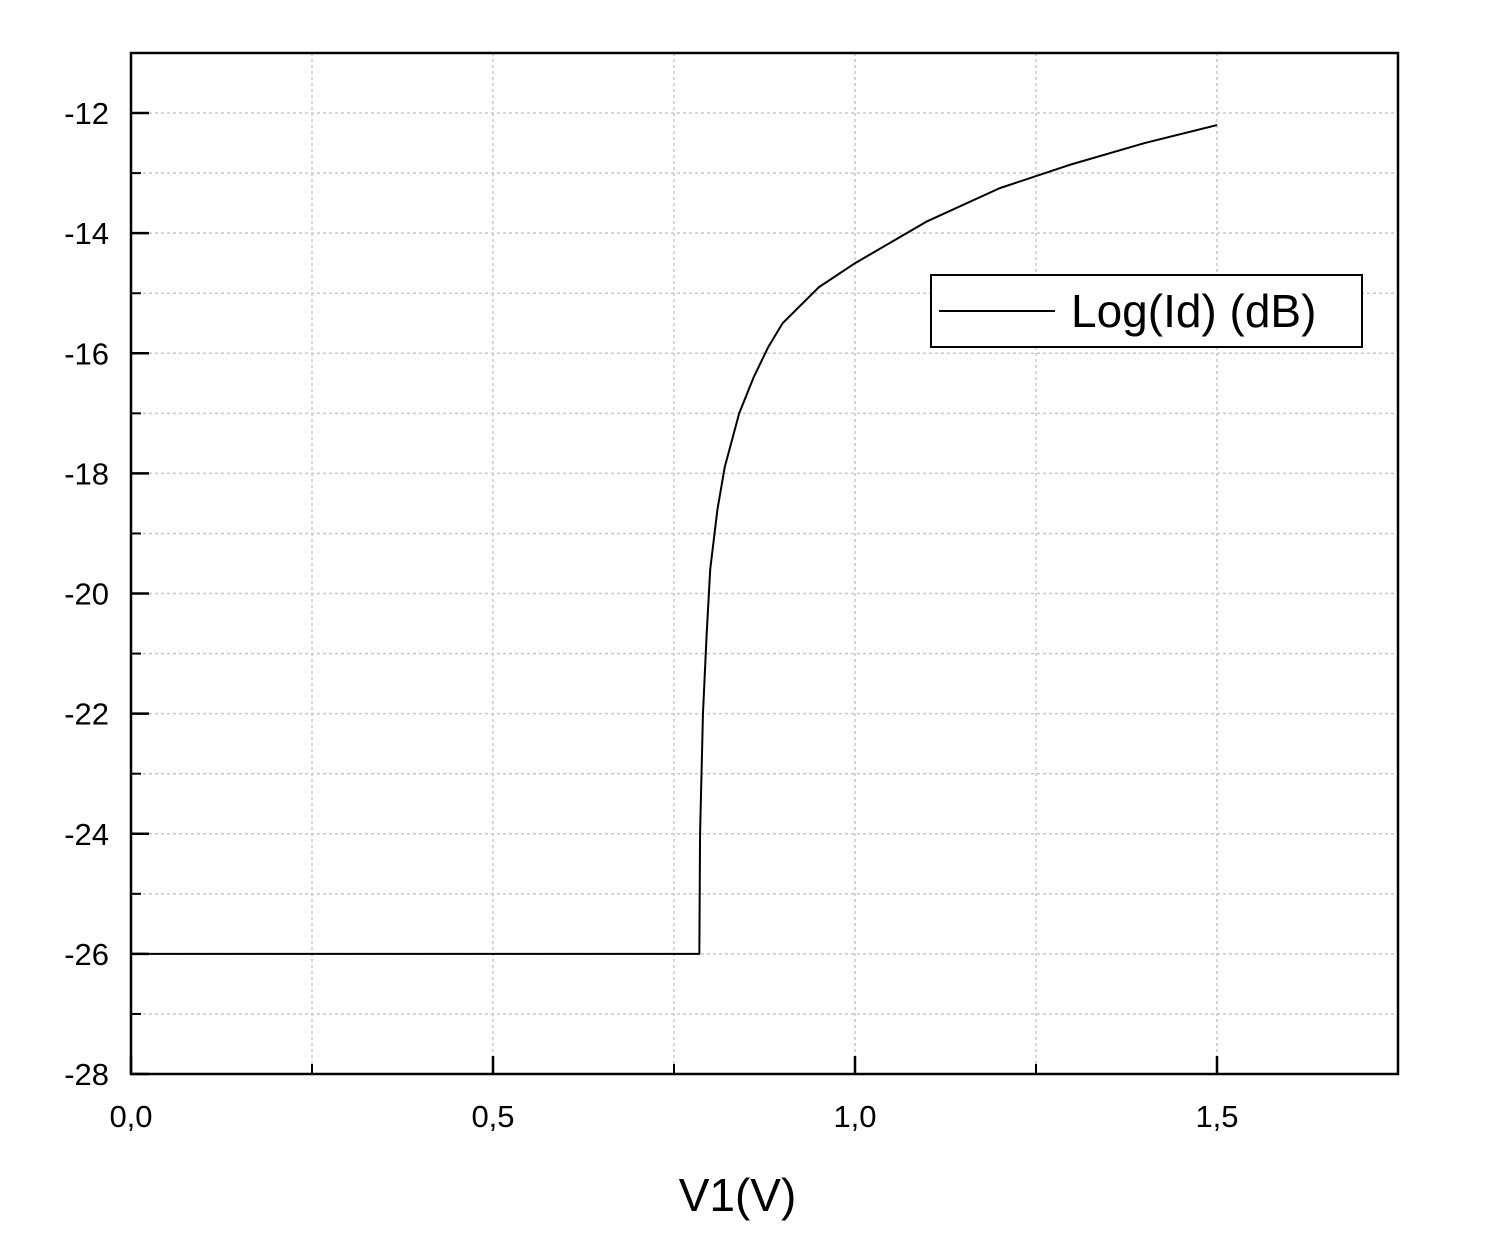  I want to click on x-tick-label: 1,0, so click(854, 1116).